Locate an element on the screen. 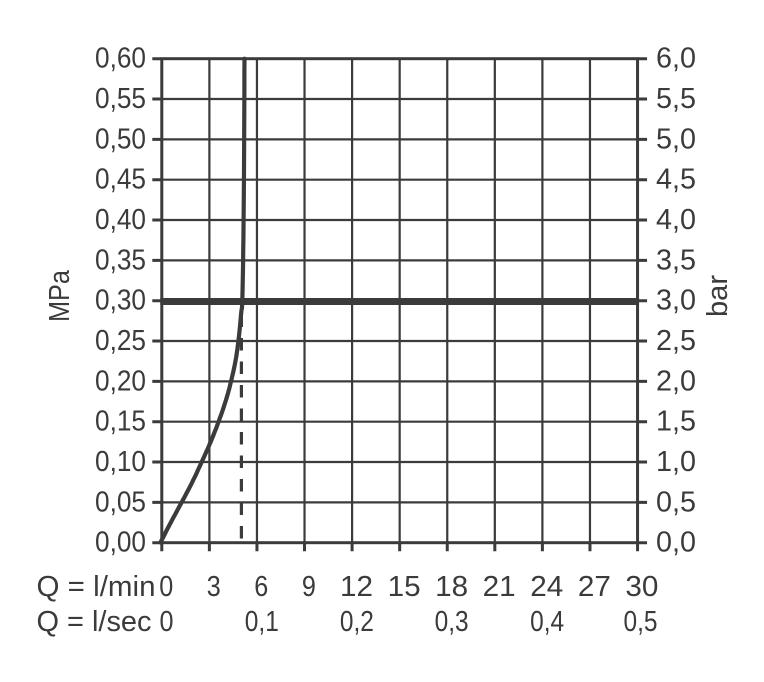 This screenshot has height=682, width=764. svg-text: 0,20 is located at coordinates (120, 381).